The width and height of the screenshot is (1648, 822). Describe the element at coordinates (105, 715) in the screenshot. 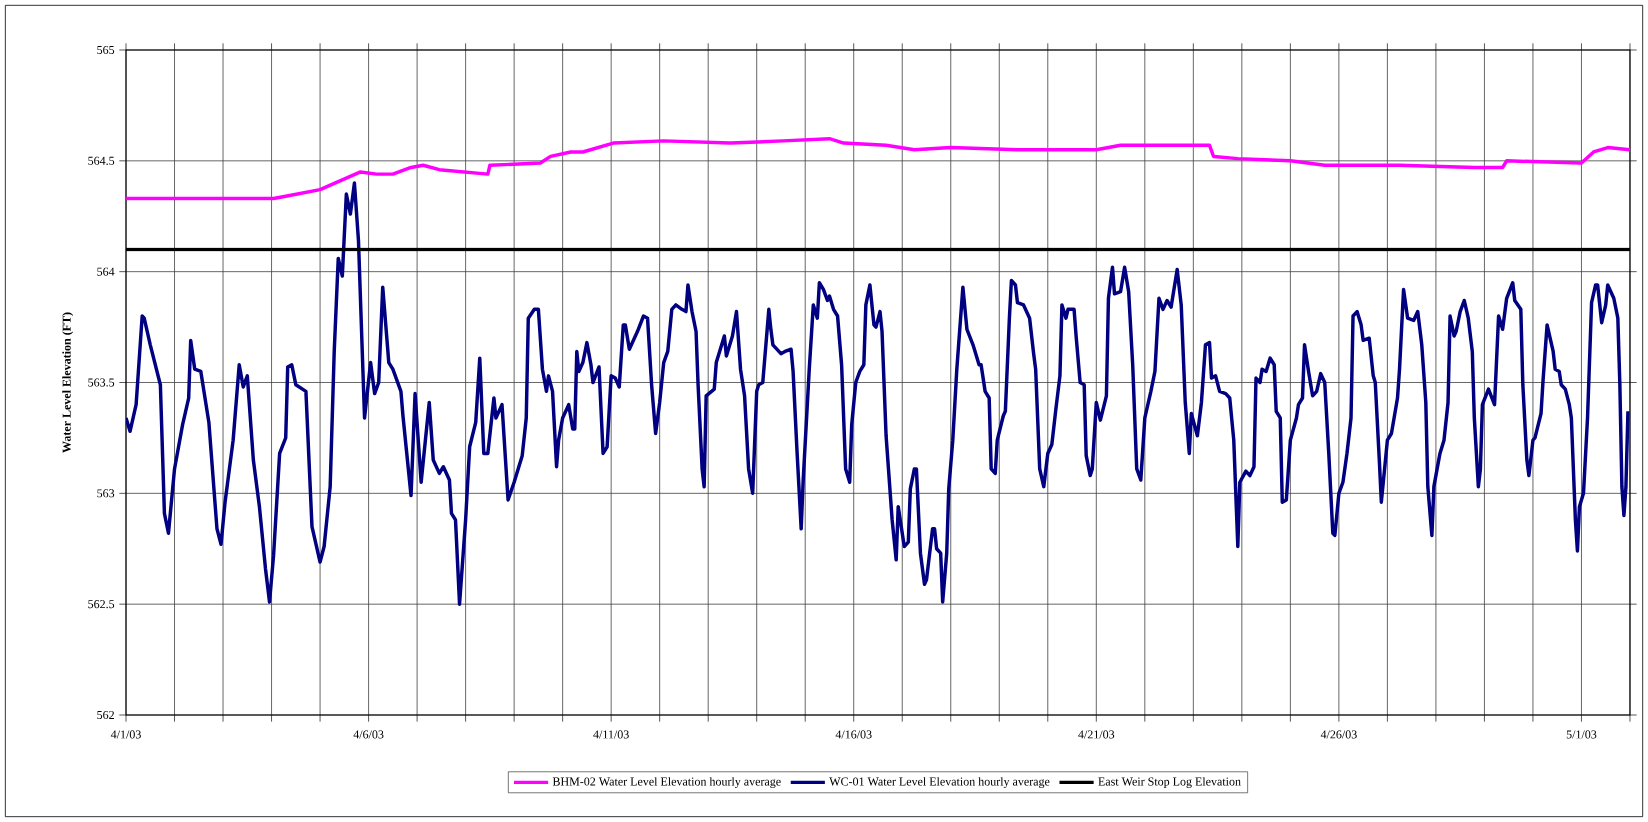

I see `y-tick-label: 562` at that location.